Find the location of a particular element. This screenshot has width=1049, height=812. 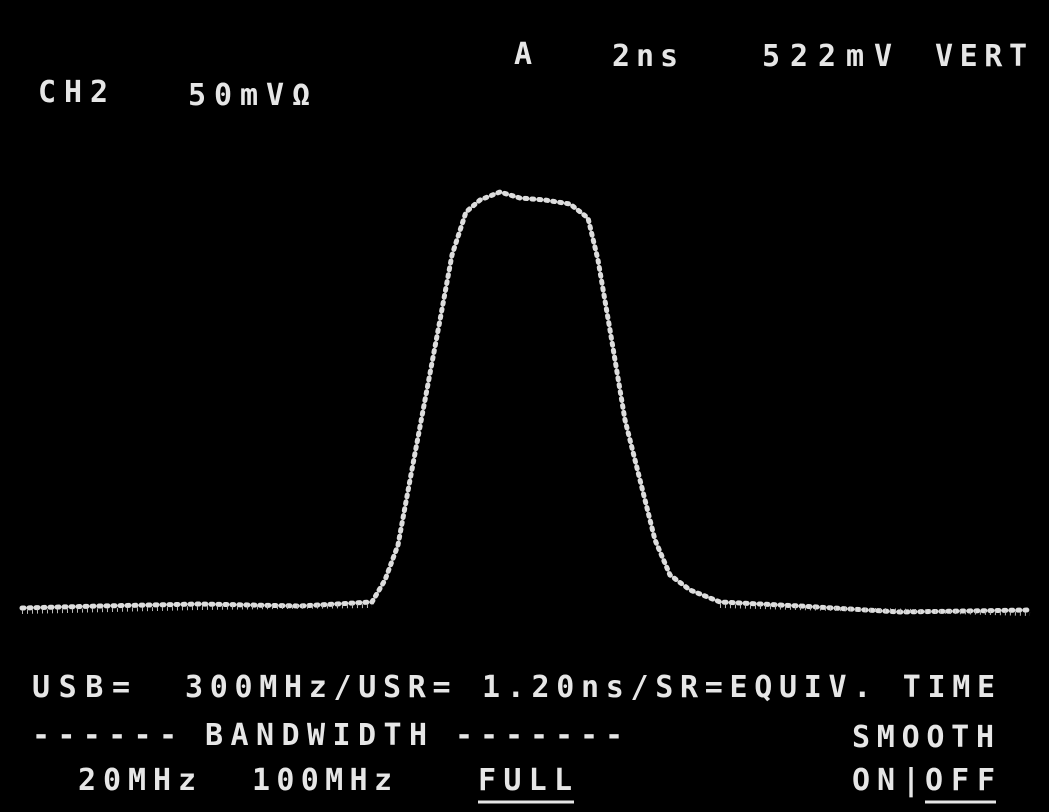

waveform-noise is located at coordinates (526, 610).